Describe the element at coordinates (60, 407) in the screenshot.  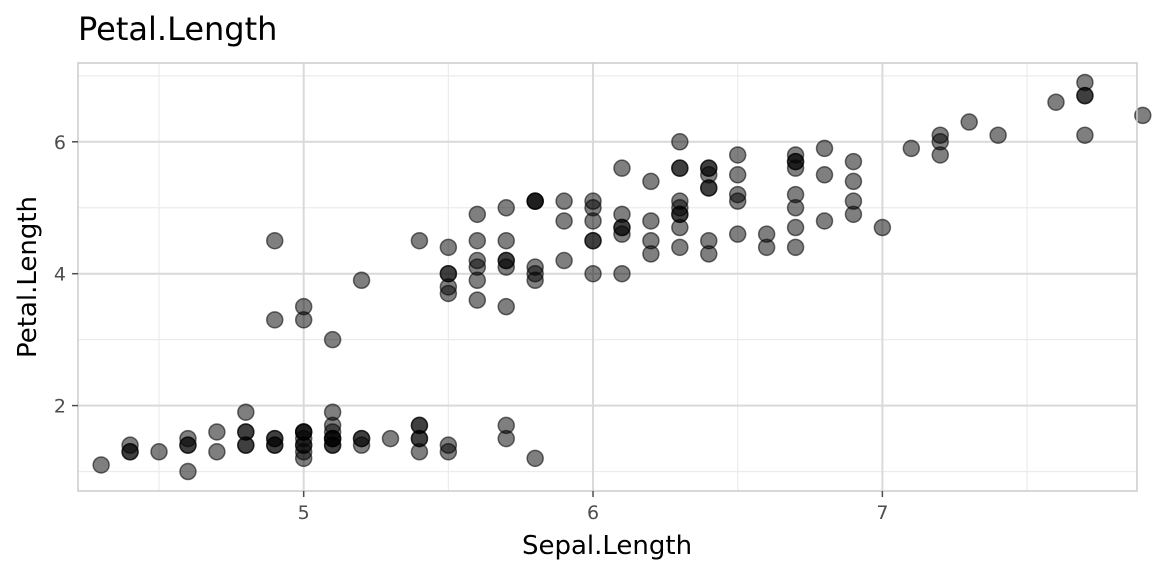
I see `y-tick-label: 2` at that location.